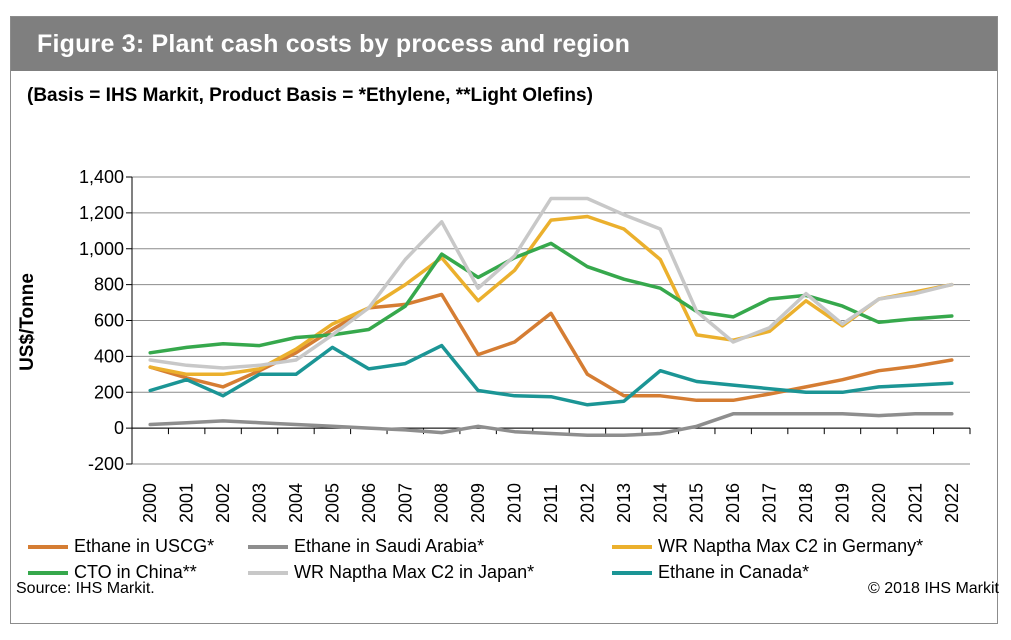 Image resolution: width=1011 pixels, height=640 pixels. Describe the element at coordinates (879, 503) in the screenshot. I see `x-tick-label: 2020` at that location.